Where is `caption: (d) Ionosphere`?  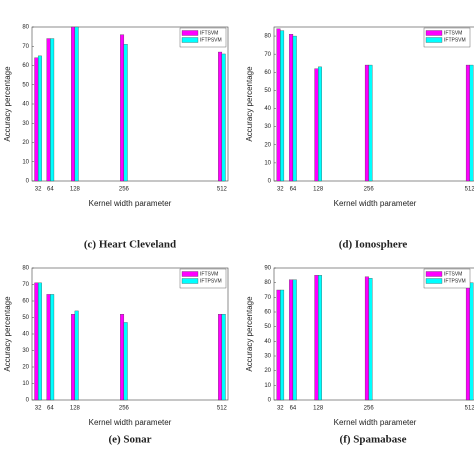 caption: (d) Ionosphere is located at coordinates (373, 245).